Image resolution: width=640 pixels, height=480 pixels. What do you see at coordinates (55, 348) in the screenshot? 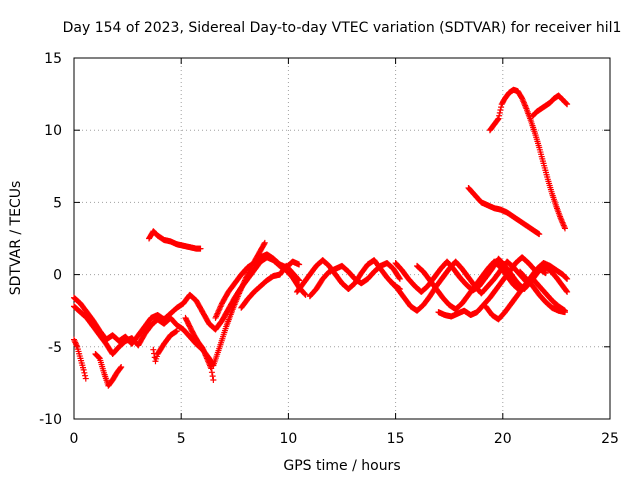
I see `y-tick-label: -5` at bounding box center [55, 348].